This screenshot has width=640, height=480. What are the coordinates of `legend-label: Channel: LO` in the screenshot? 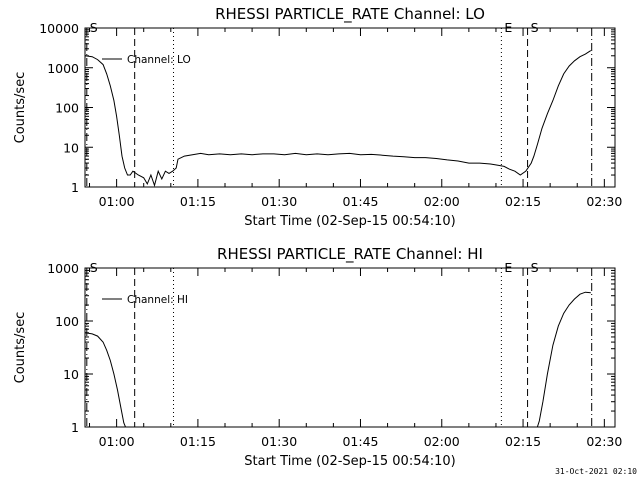 It's located at (159, 60).